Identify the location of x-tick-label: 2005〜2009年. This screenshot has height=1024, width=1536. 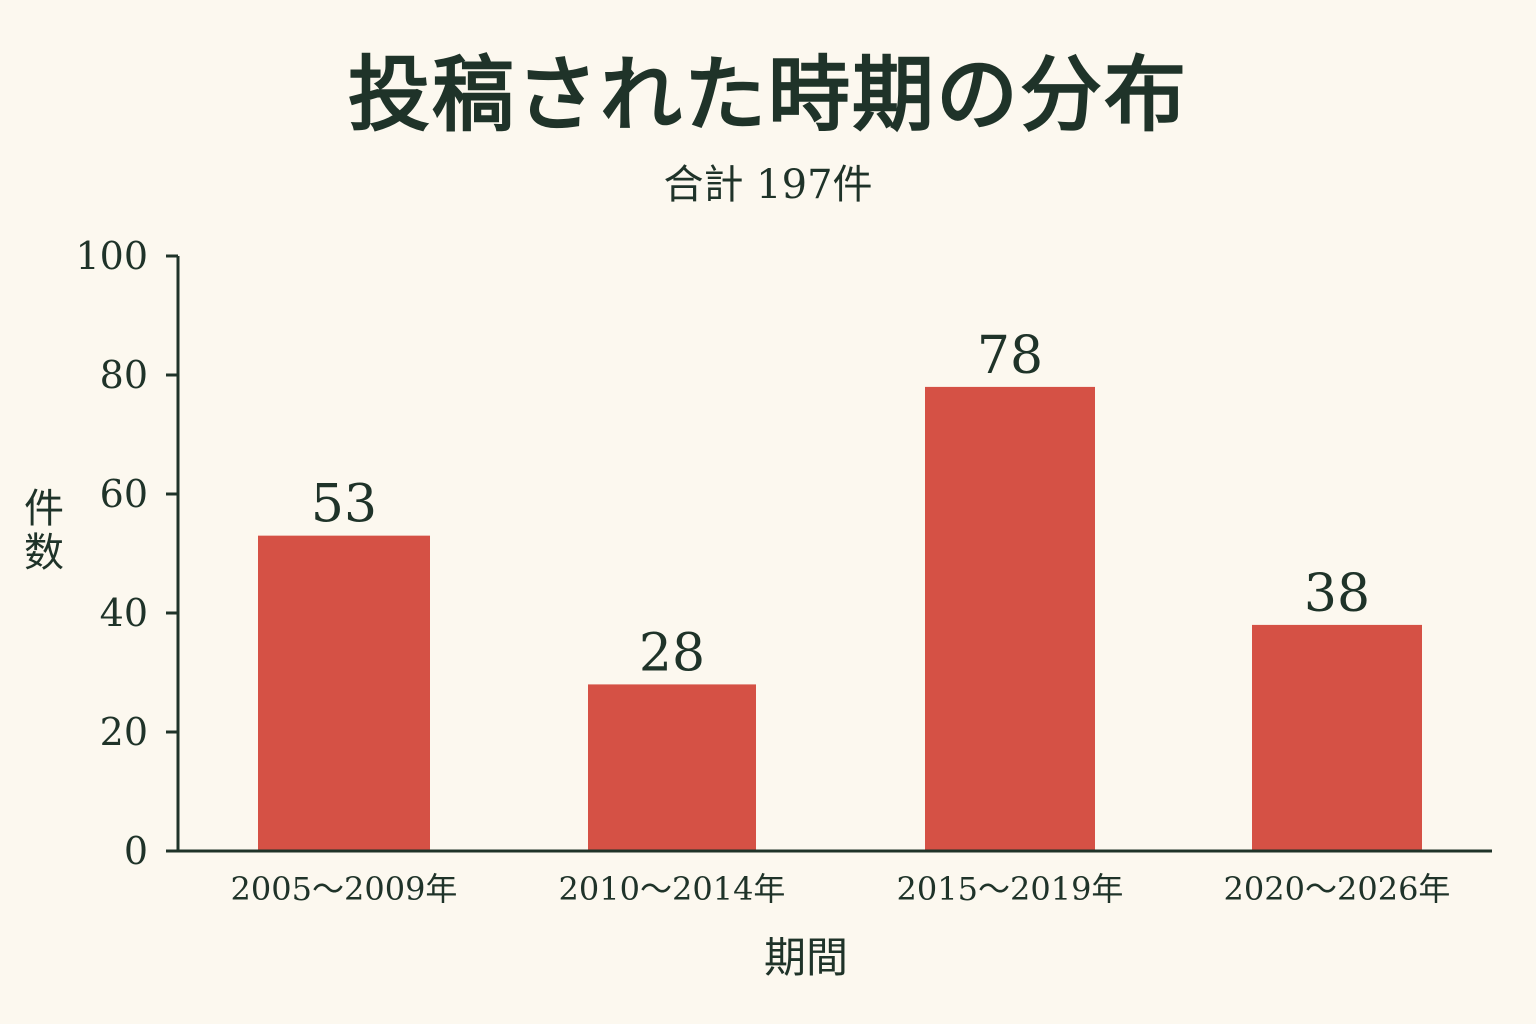
(344, 889).